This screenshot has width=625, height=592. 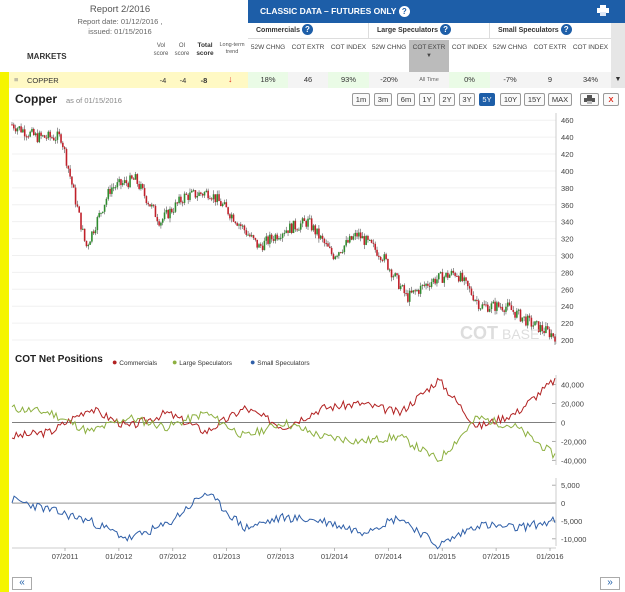 I want to click on tf-3m: 3m, so click(x=383, y=99).